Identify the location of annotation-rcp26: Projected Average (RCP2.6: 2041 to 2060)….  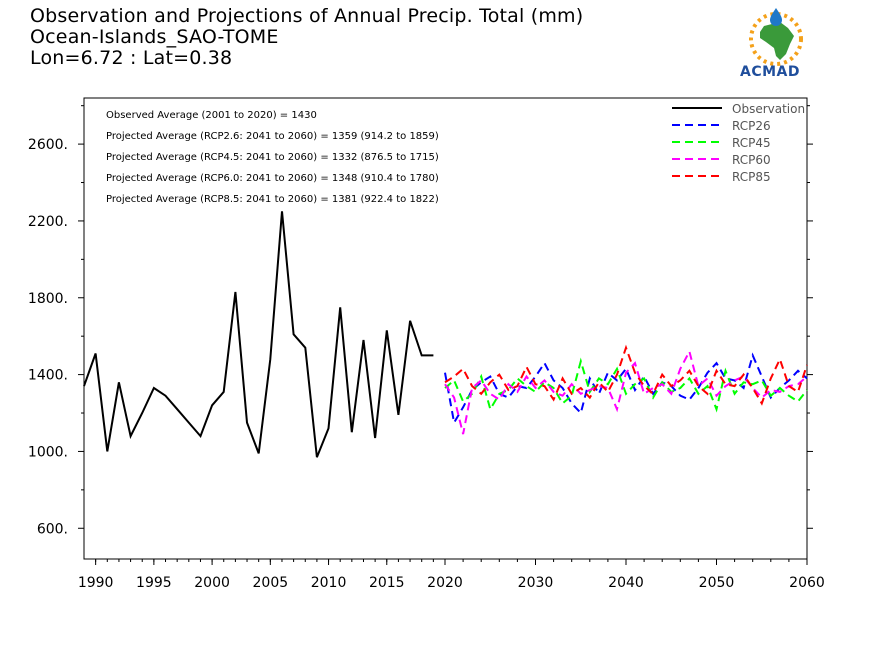
(272, 136).